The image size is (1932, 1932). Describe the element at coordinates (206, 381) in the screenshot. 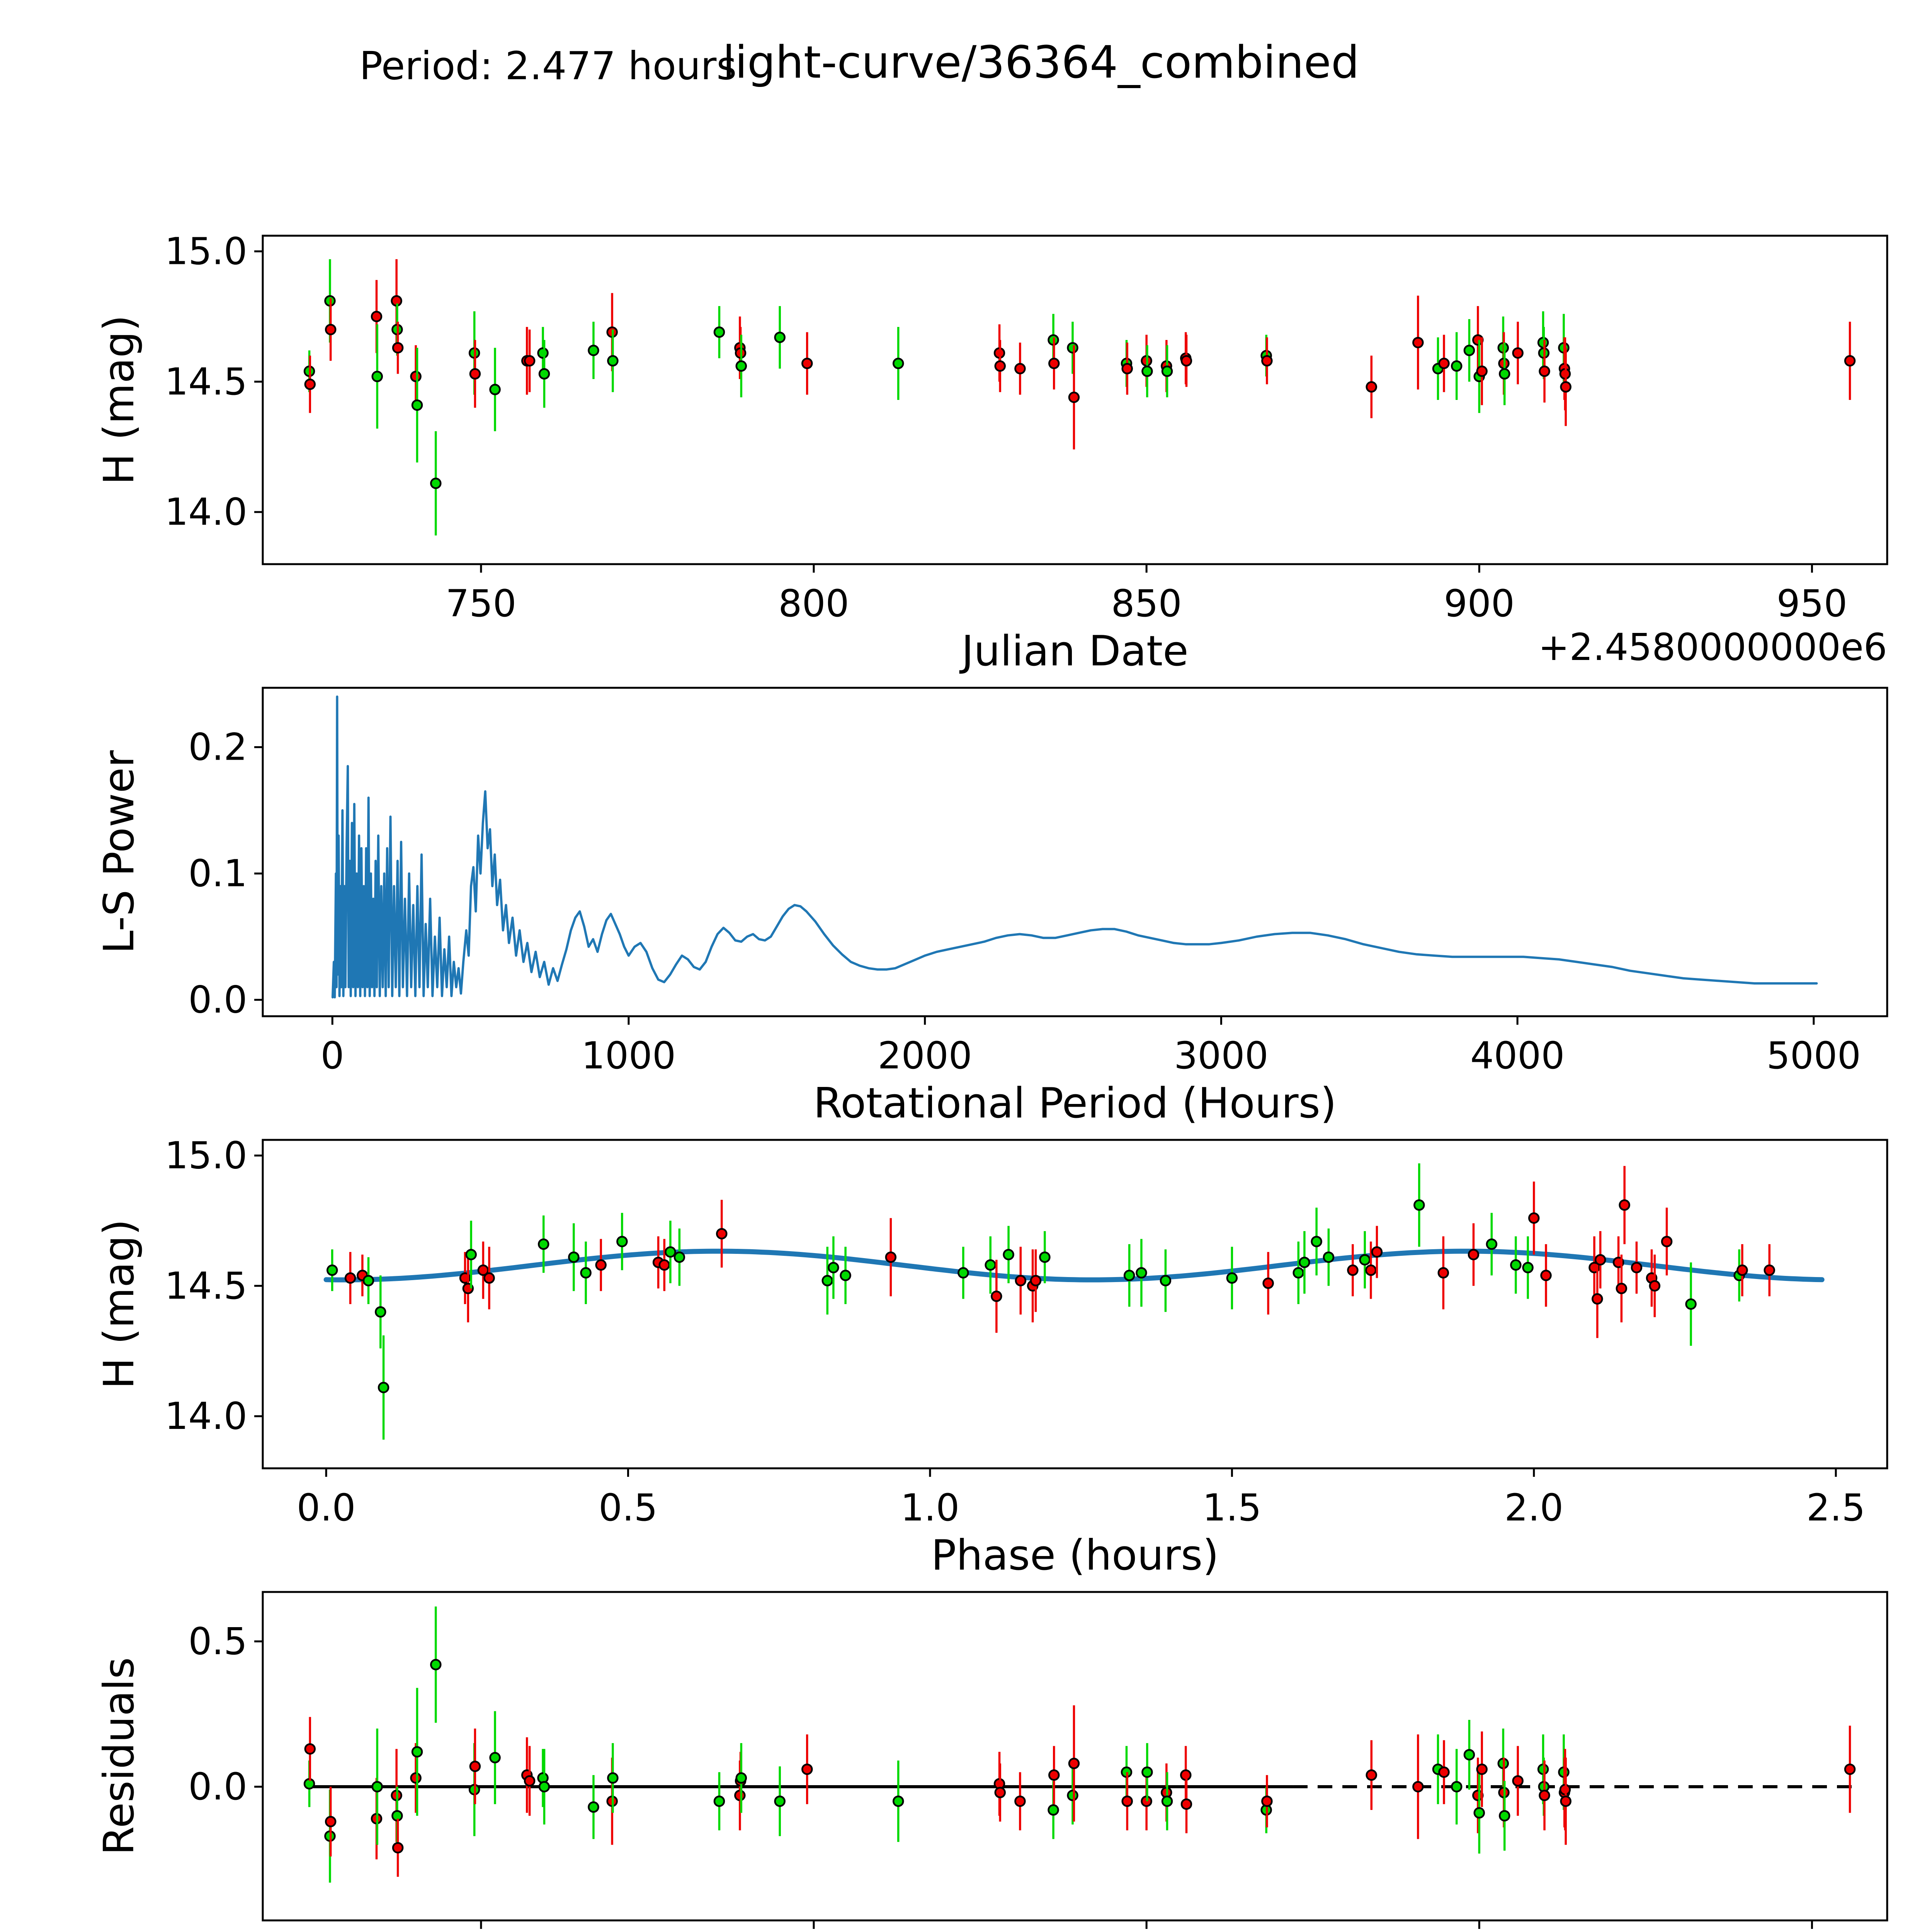

I see `tick-or-axis-label: 14.5` at that location.